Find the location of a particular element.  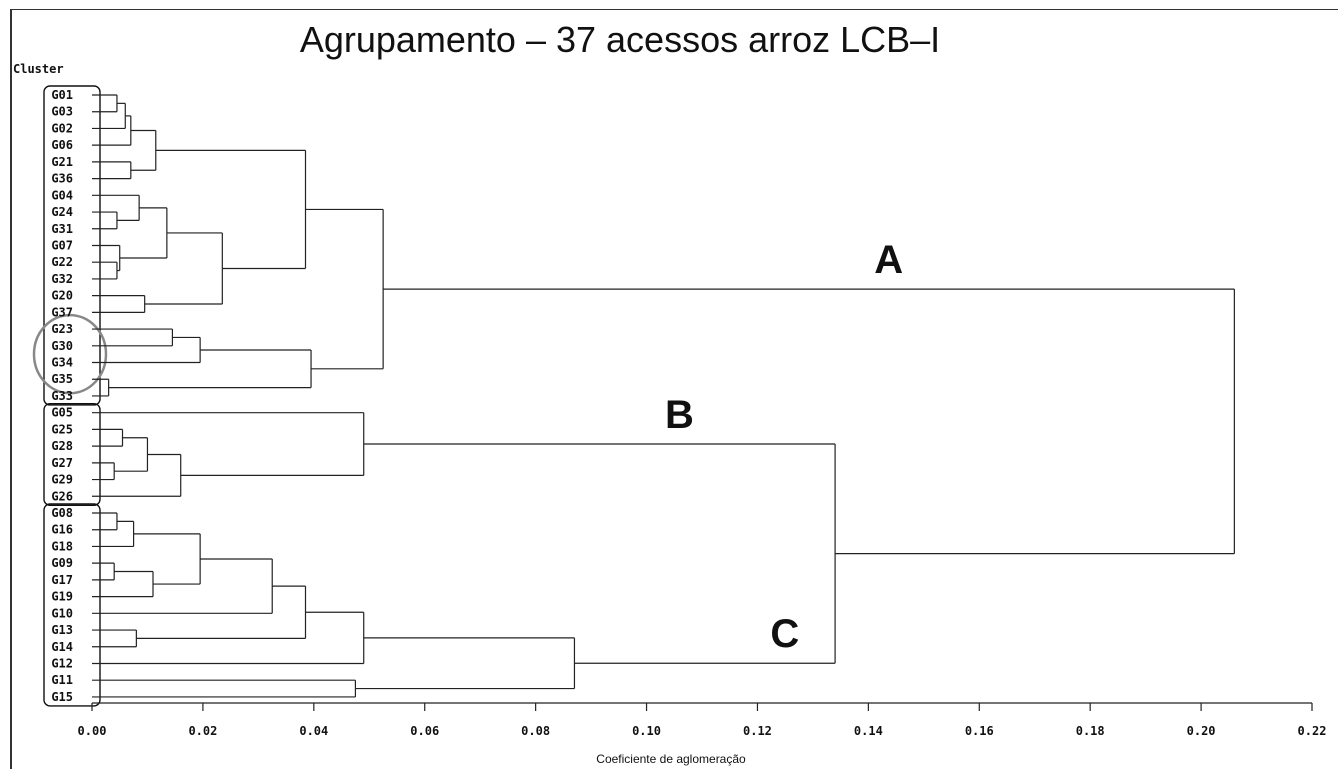

x-tick-label: 0.08 is located at coordinates (535, 731).